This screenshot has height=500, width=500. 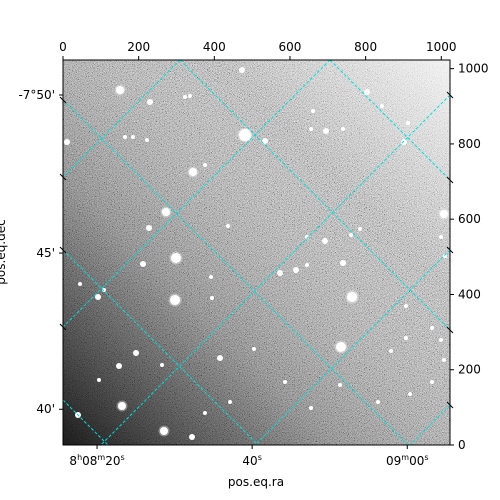 What do you see at coordinates (290, 47) in the screenshot?
I see `top-tick-label: 600` at bounding box center [290, 47].